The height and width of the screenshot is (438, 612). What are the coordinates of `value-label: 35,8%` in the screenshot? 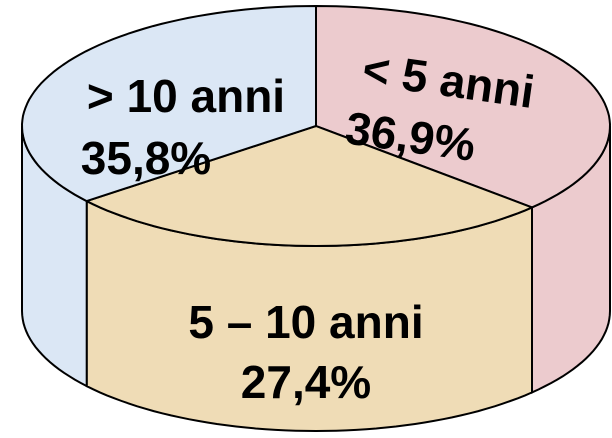 It's located at (146, 158).